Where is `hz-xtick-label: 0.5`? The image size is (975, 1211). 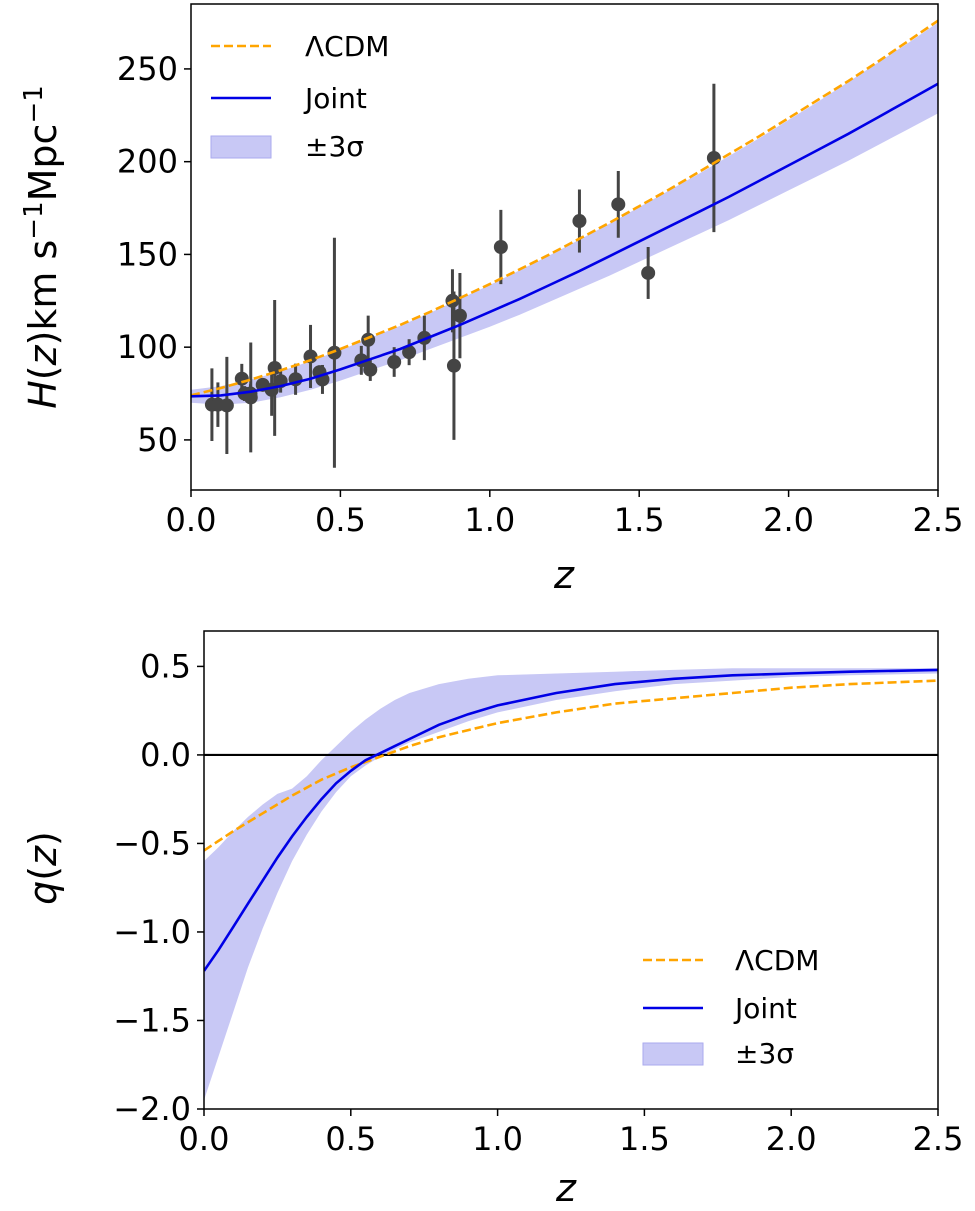 hz-xtick-label: 0.5 is located at coordinates (340, 520).